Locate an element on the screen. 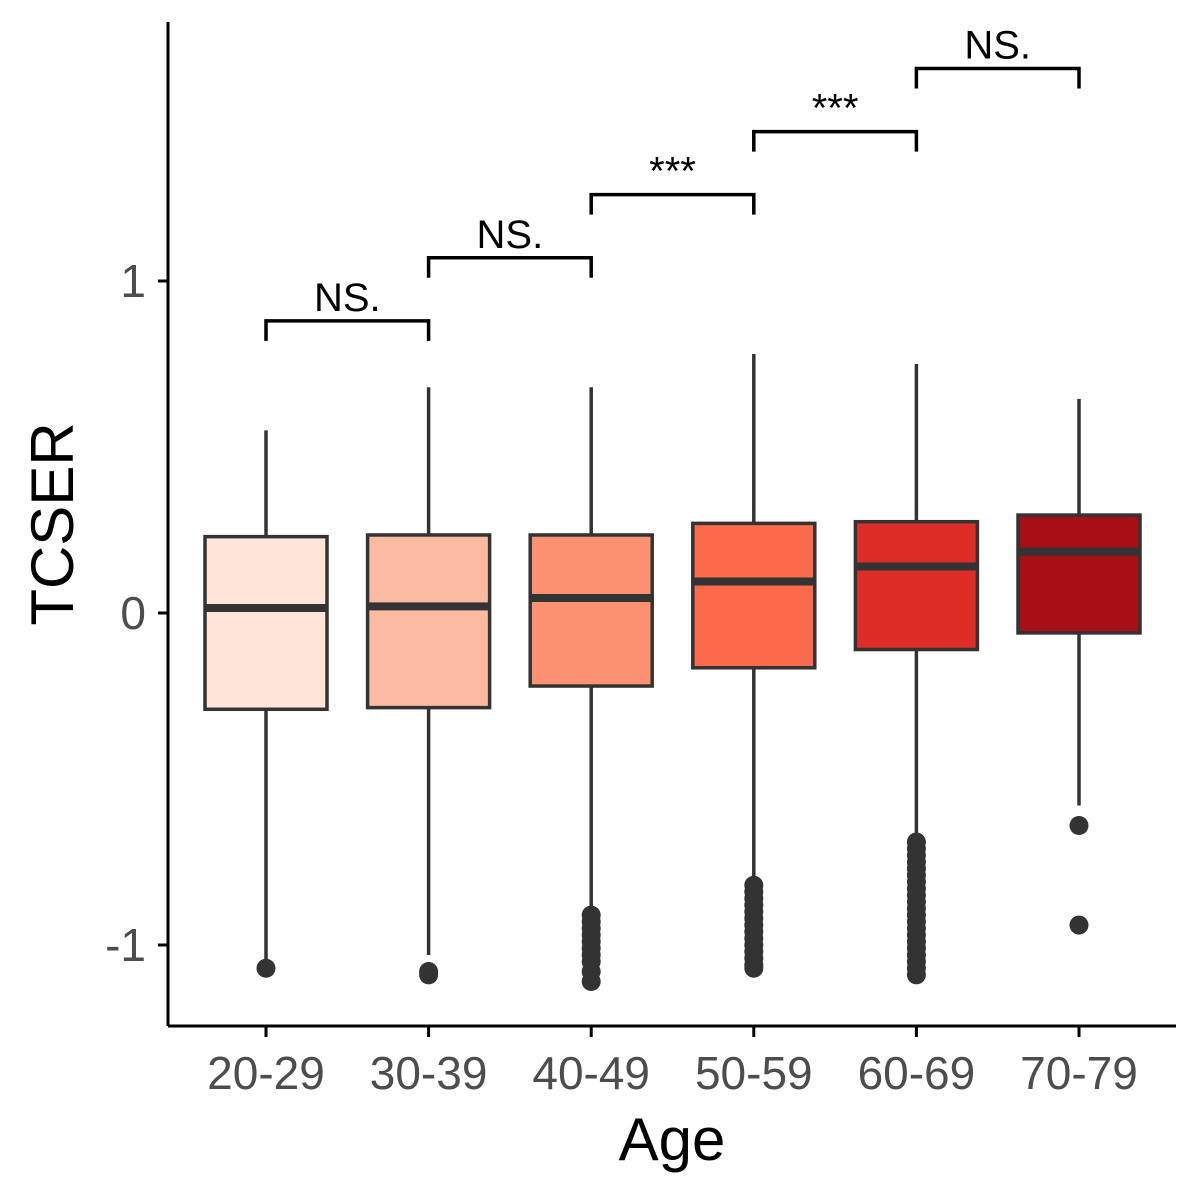  y-tick-label: -1 is located at coordinates (125, 945).